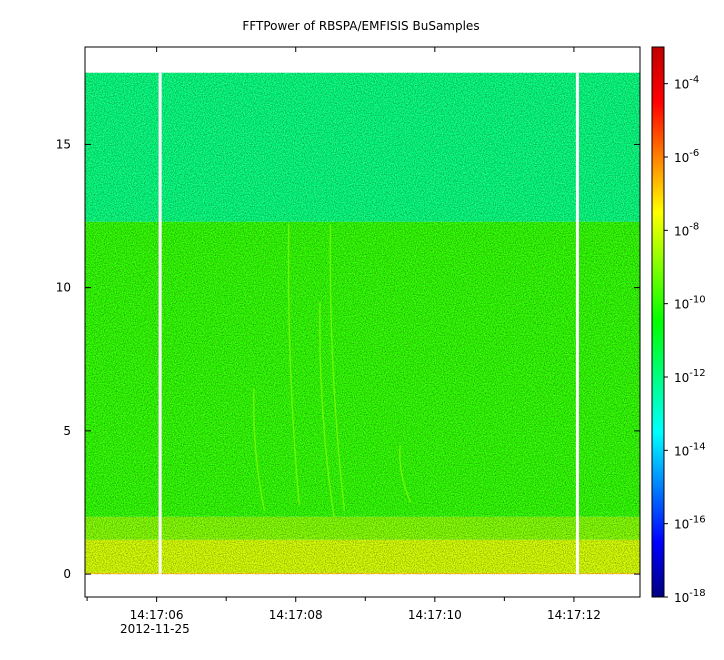 This screenshot has height=660, width=724. I want to click on x-date-label: 2012-11-25, so click(155, 629).